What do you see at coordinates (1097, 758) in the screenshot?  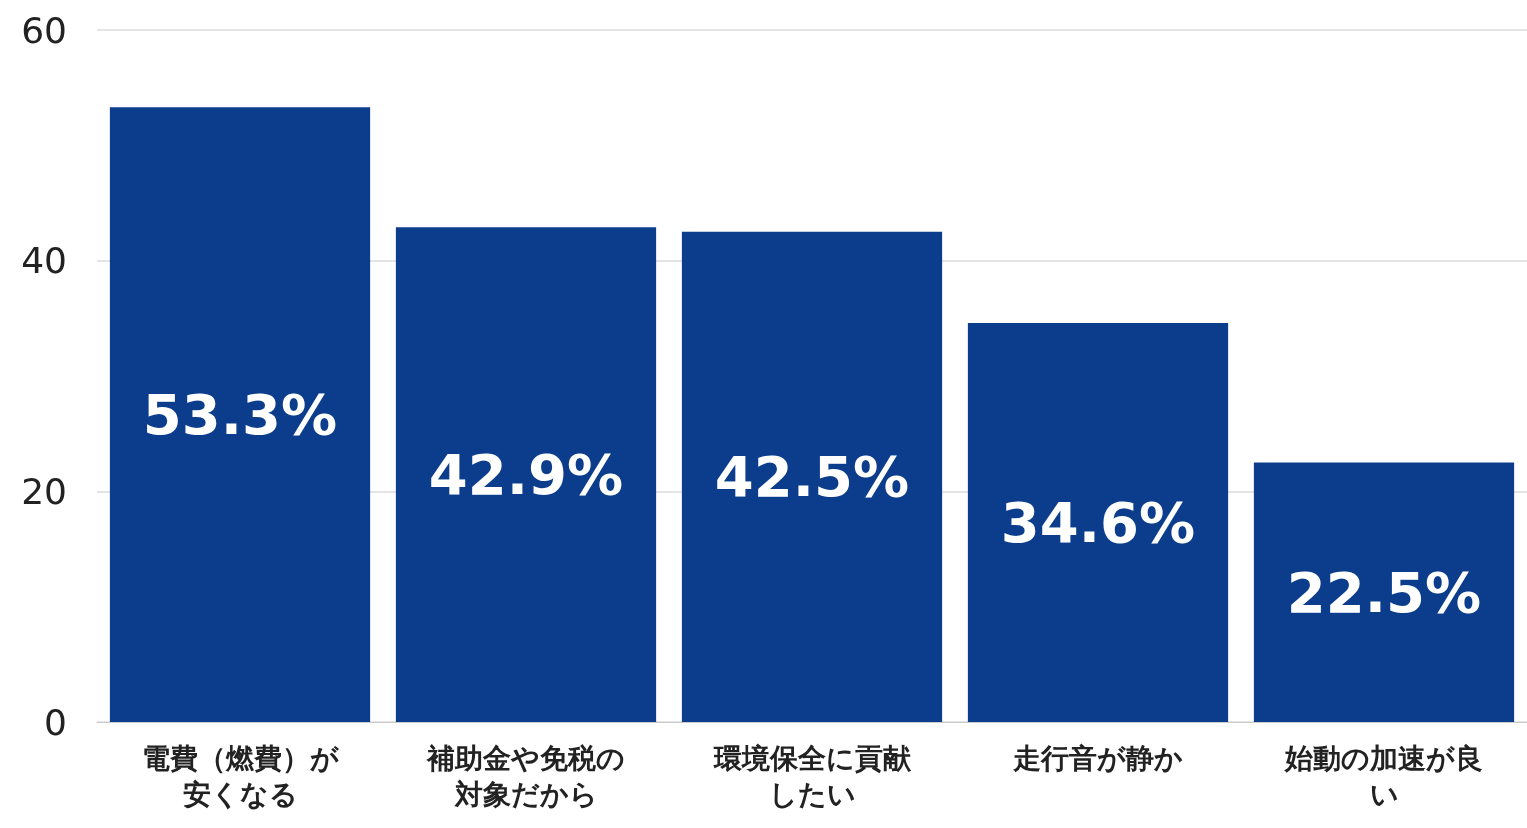 I see `x-tick-label: 走行音が静か` at bounding box center [1097, 758].